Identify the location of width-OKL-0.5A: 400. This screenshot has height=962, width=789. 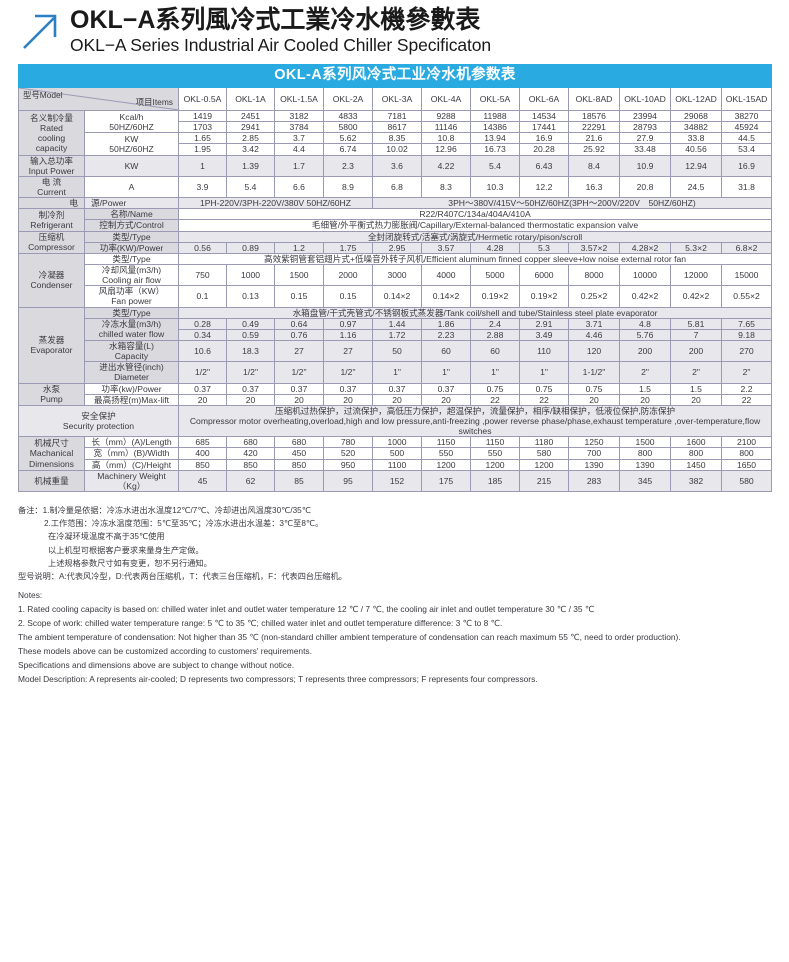
(202, 453).